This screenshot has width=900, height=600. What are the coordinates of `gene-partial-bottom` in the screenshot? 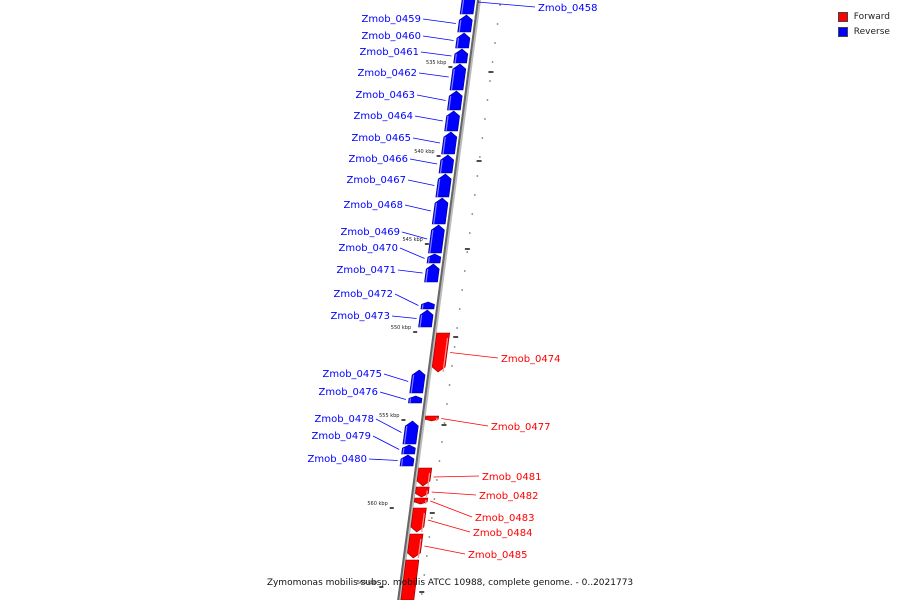 It's located at (410, 579).